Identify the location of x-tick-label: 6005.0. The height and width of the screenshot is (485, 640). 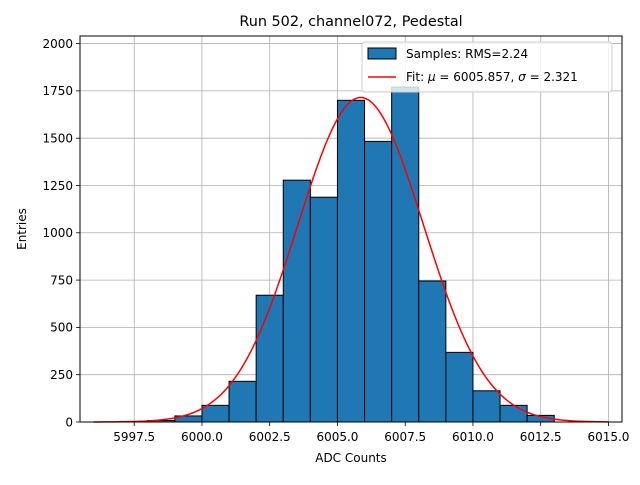
(337, 437).